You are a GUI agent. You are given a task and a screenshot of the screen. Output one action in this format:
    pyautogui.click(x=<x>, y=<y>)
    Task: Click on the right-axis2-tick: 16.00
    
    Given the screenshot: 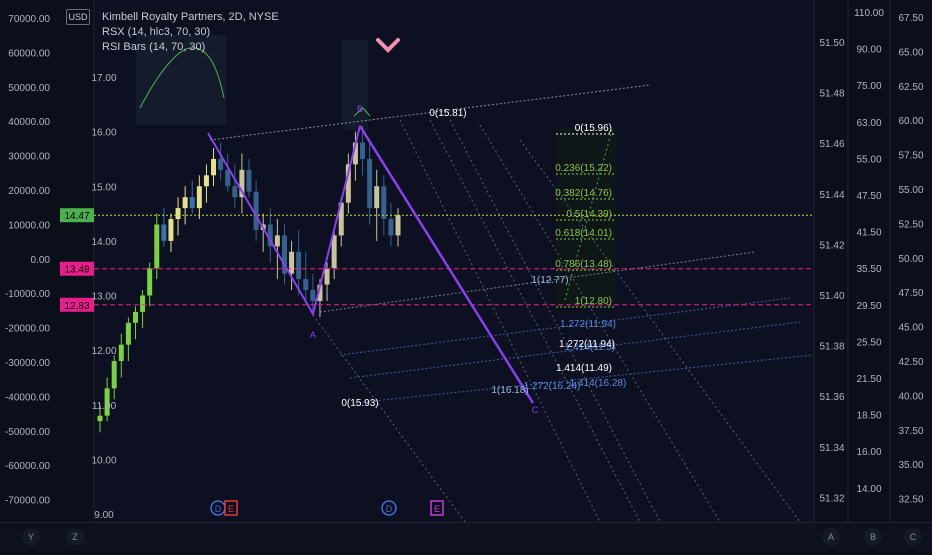 What is the action you would take?
    pyautogui.click(x=868, y=452)
    